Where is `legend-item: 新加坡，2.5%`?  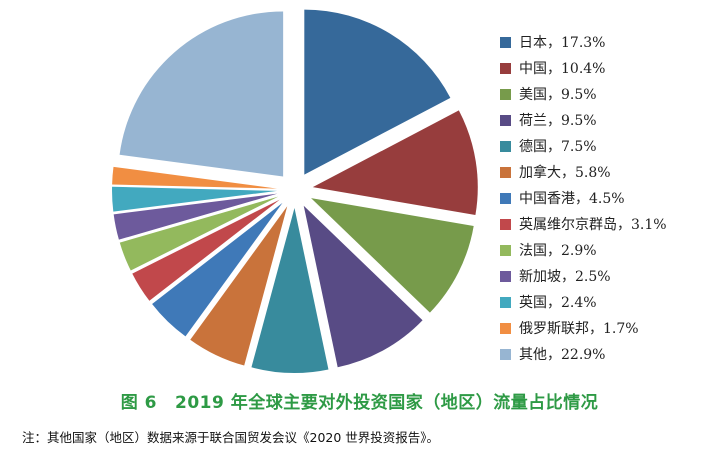
legend-item: 新加坡，2.5% is located at coordinates (607, 276).